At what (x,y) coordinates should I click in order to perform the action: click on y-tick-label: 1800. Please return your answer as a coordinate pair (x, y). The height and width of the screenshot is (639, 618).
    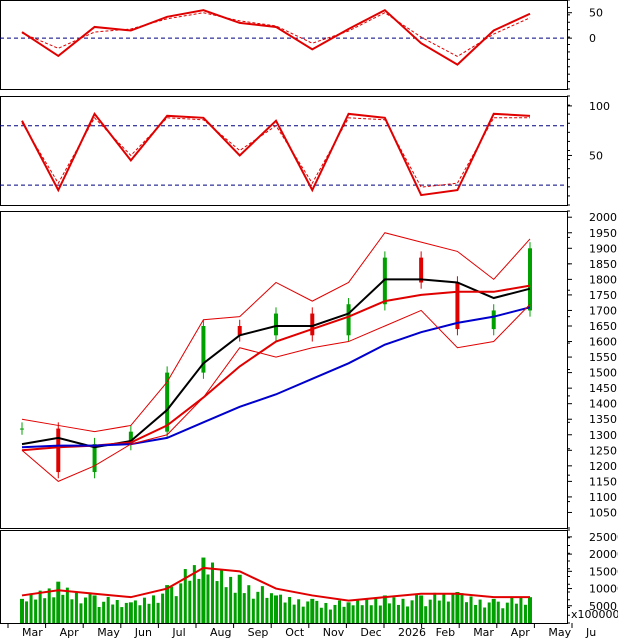
    Looking at the image, I should click on (603, 279).